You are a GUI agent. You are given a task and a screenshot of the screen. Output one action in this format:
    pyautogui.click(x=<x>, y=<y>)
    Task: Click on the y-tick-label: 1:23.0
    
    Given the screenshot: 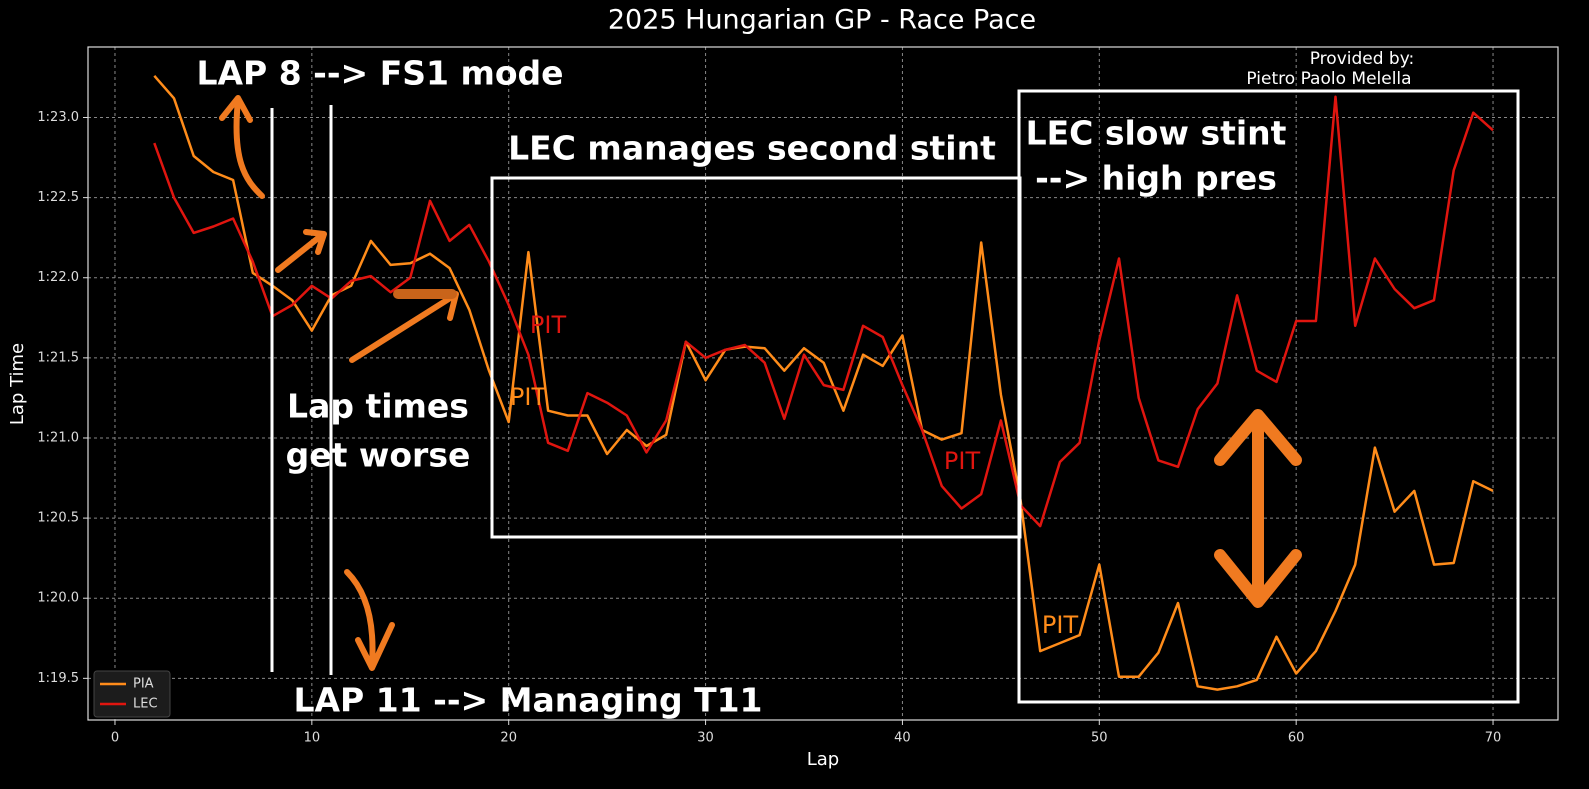 What is the action you would take?
    pyautogui.click(x=58, y=117)
    